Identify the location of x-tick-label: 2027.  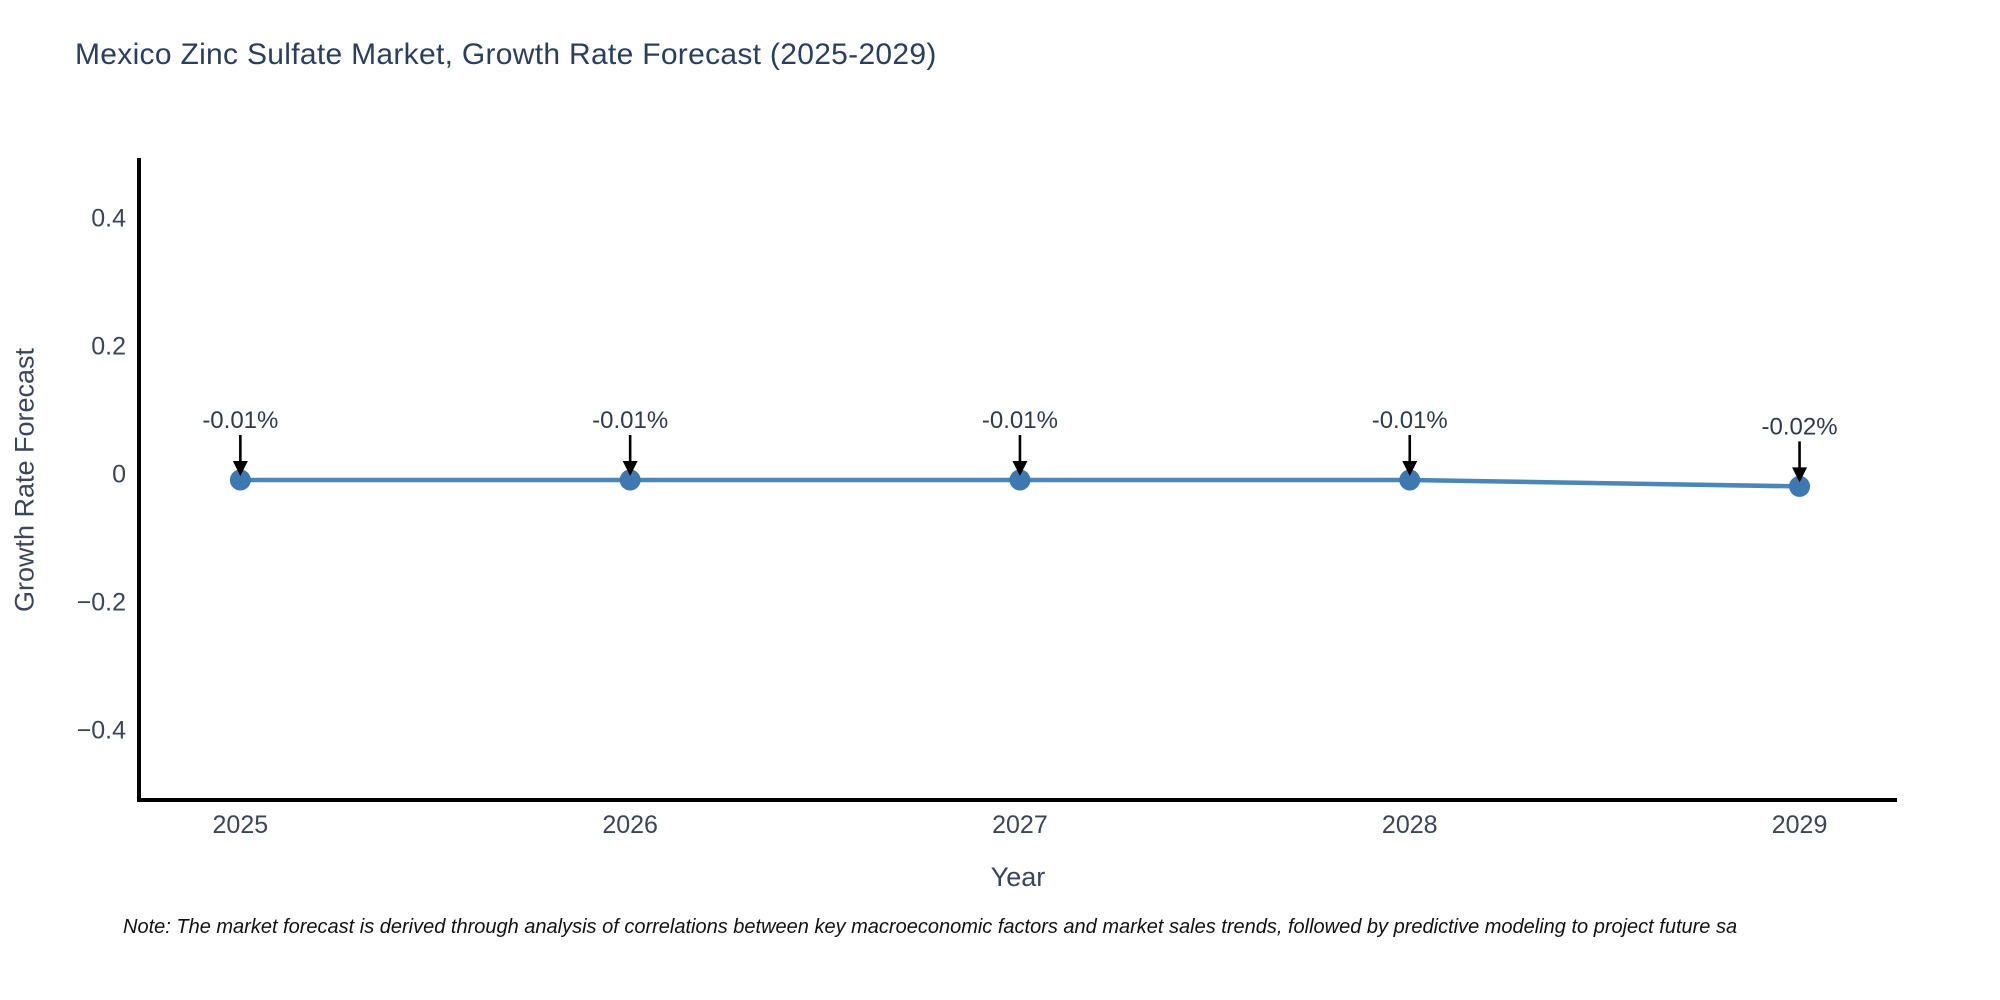
(1020, 825).